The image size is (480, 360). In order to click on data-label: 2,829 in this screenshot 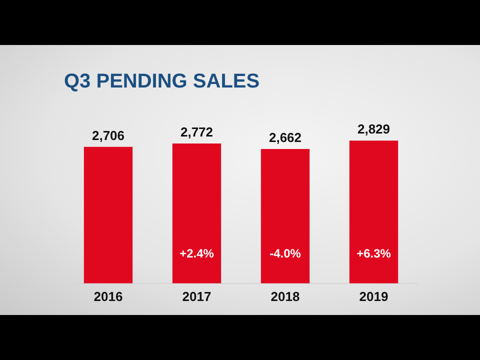, I will do `click(373, 129)`.